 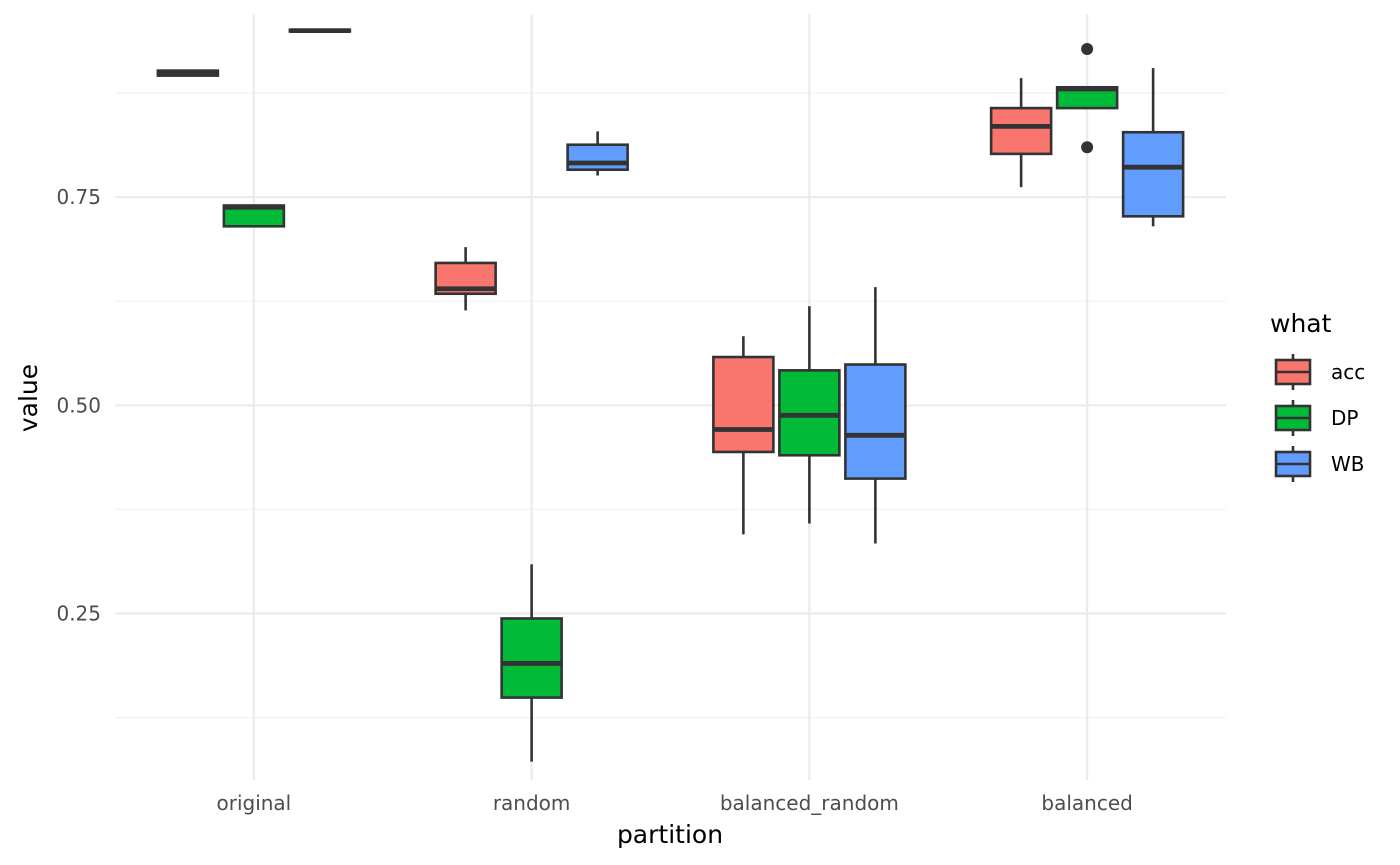 I want to click on box-DP-random, so click(x=531, y=663).